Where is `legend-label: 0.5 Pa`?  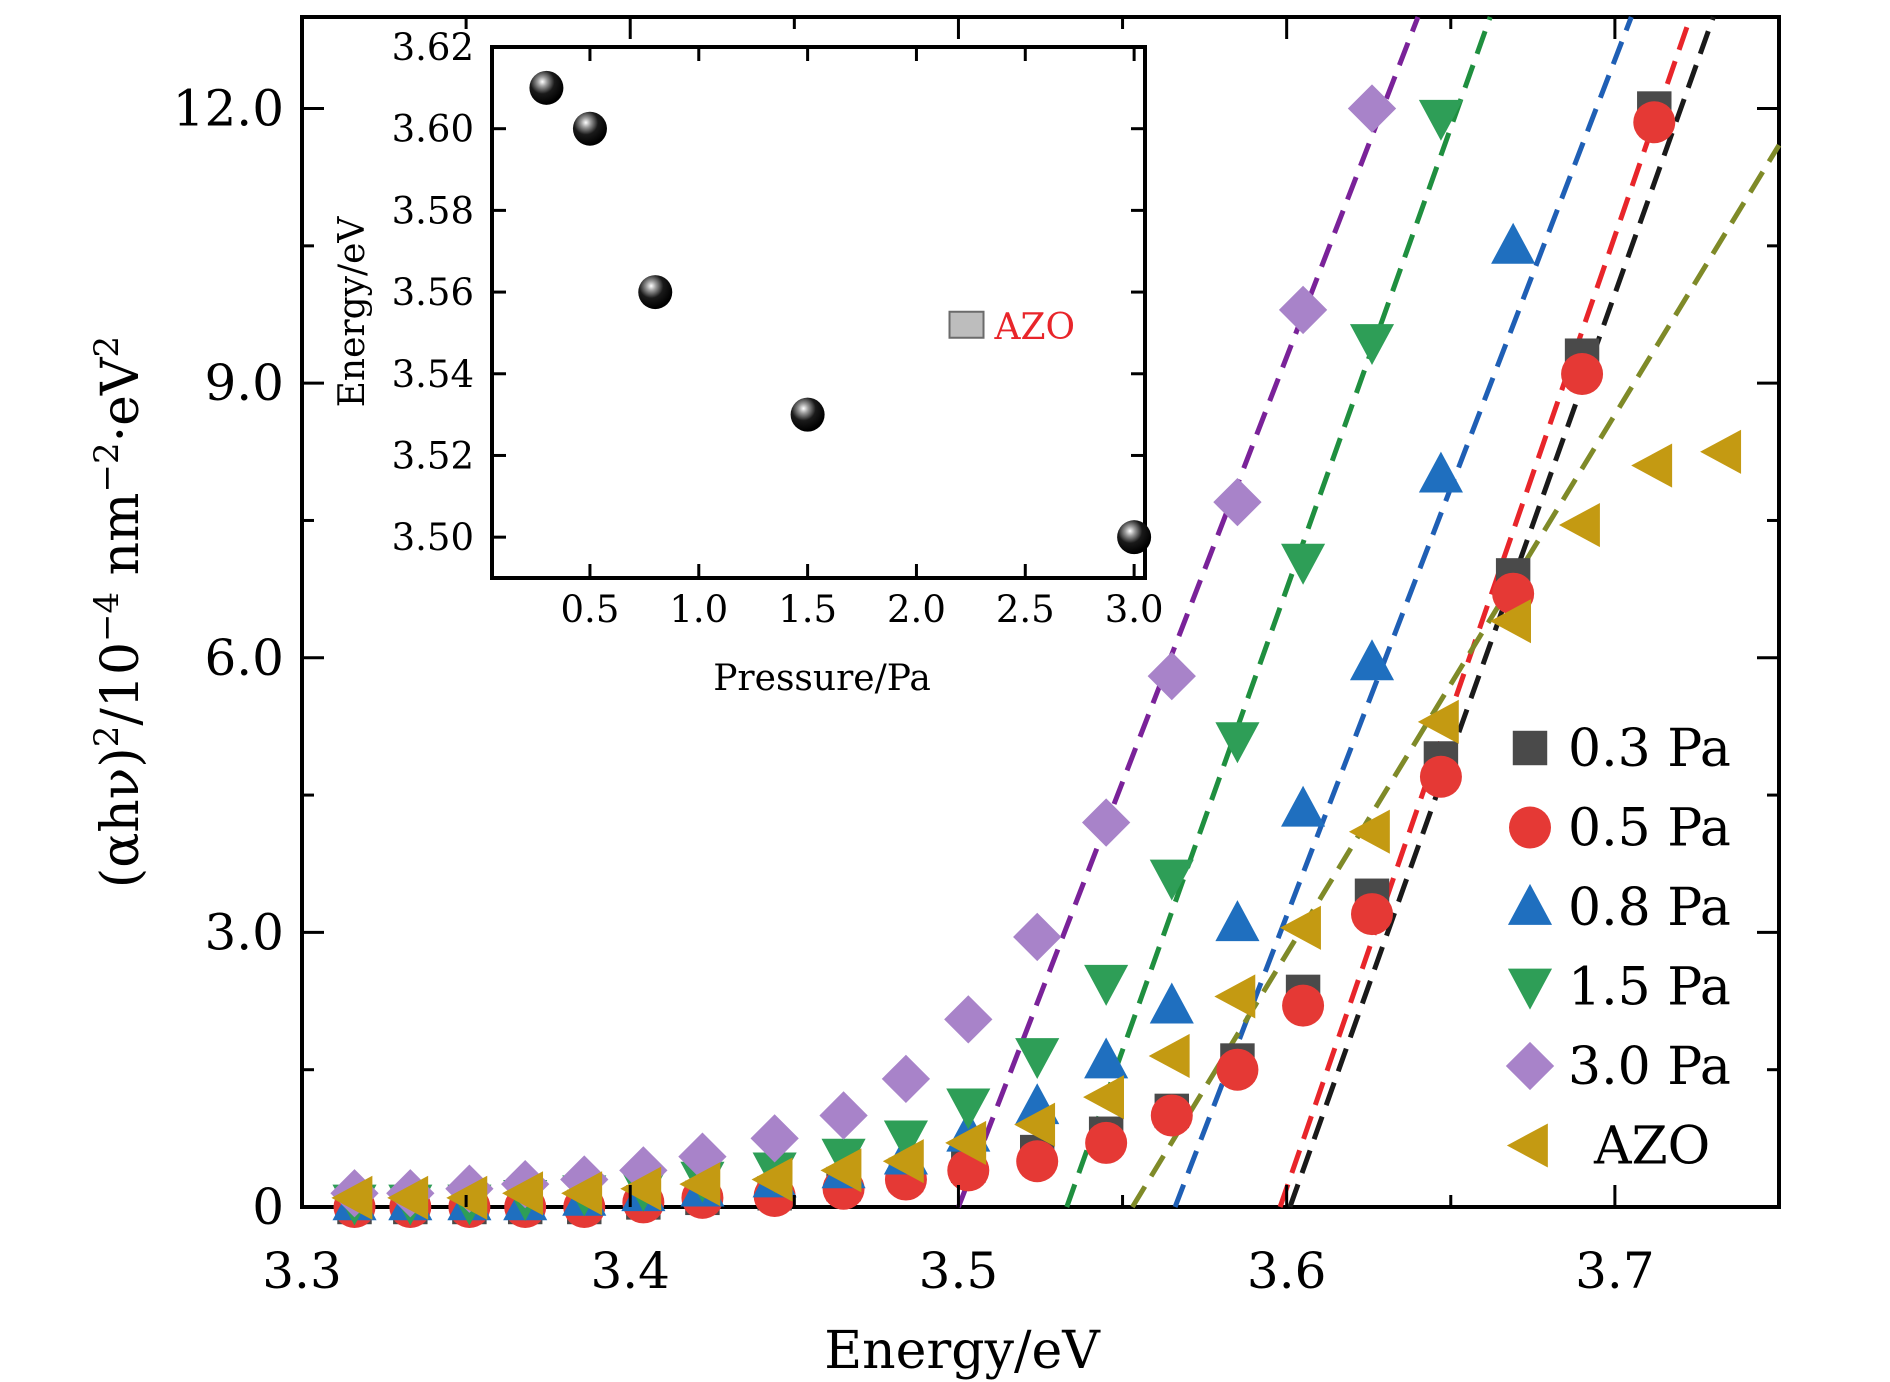
legend-label: 0.5 Pa is located at coordinates (1649, 829).